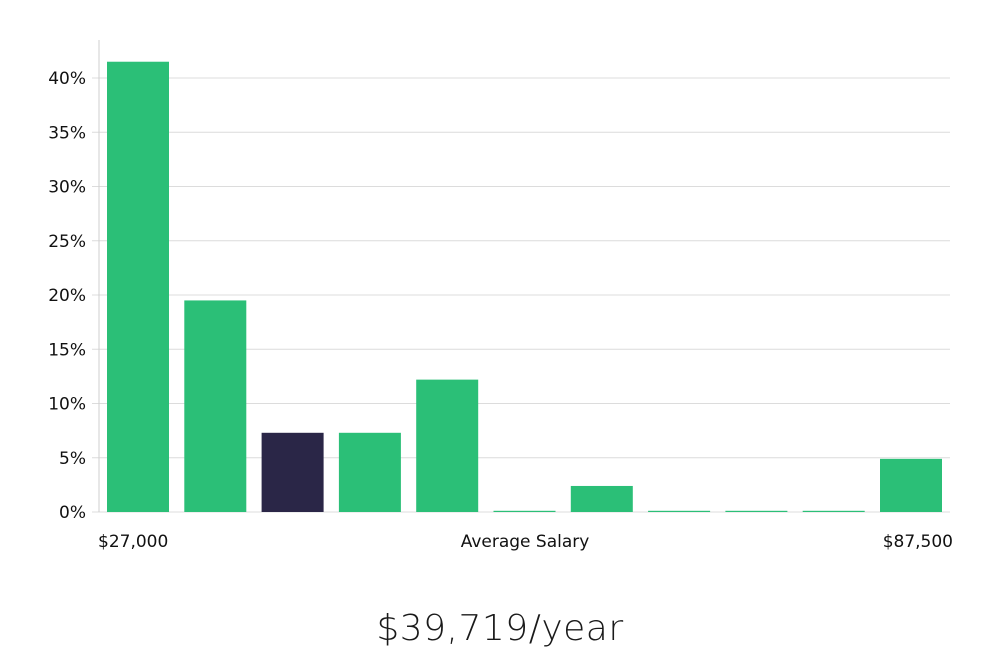 The height and width of the screenshot is (660, 1000). I want to click on y-tick-label: 40%, so click(67, 79).